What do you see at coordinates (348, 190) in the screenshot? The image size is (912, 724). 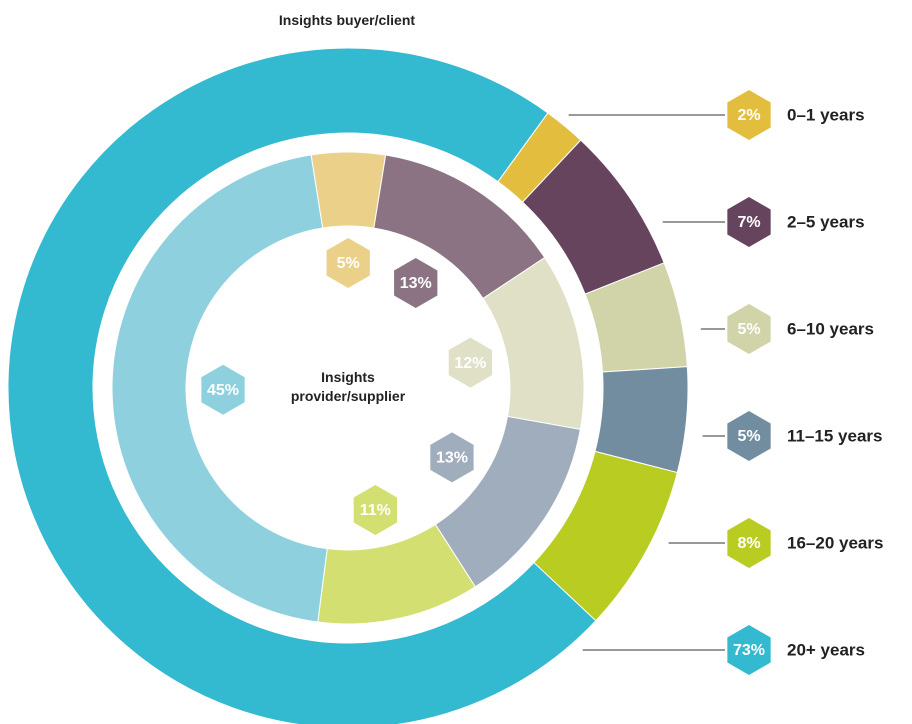 I see `donut-segment` at bounding box center [348, 190].